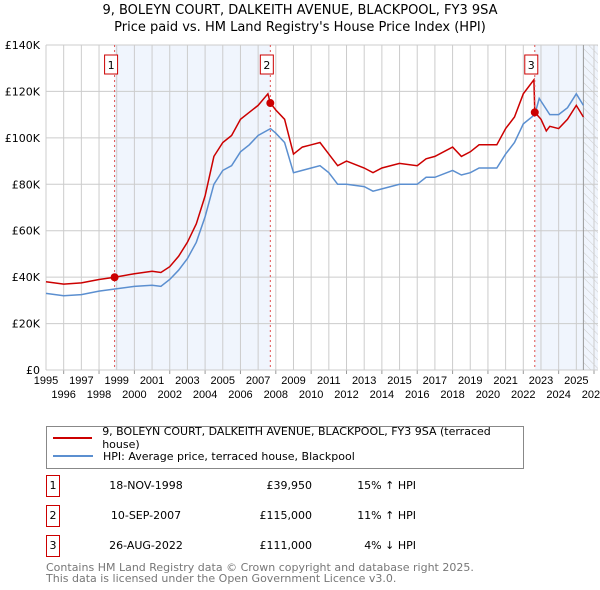  Describe the element at coordinates (116, 381) in the screenshot. I see `x-tick-label: 1999` at that location.